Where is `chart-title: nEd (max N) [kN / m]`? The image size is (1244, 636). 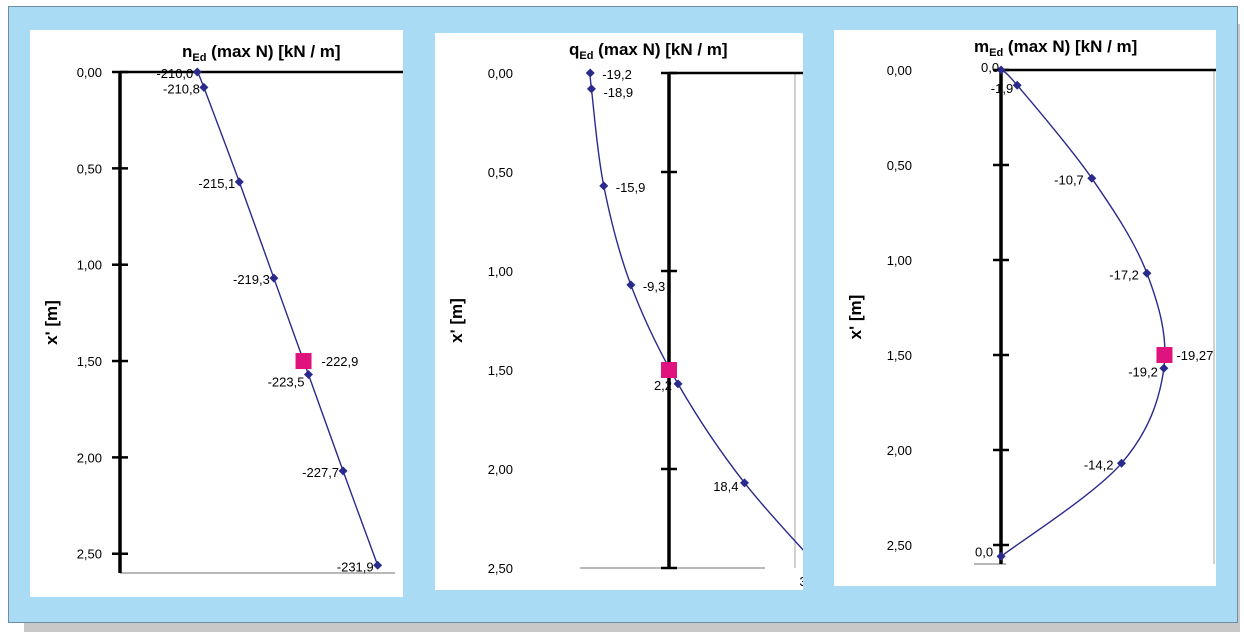
chart-title: nEd (max N) [kN / m] is located at coordinates (261, 53).